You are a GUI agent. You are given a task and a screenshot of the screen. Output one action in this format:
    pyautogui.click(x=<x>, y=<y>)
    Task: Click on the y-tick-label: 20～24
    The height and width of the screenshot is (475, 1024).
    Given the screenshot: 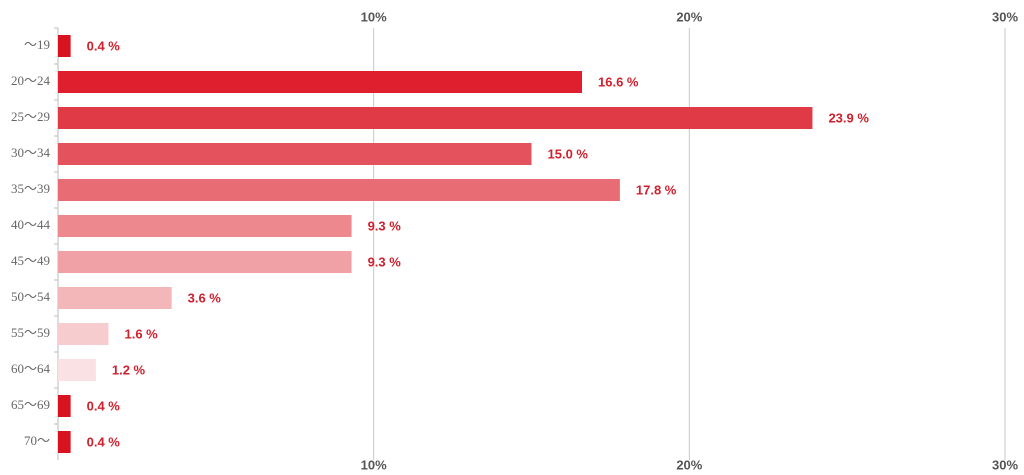 What is the action you would take?
    pyautogui.click(x=31, y=80)
    